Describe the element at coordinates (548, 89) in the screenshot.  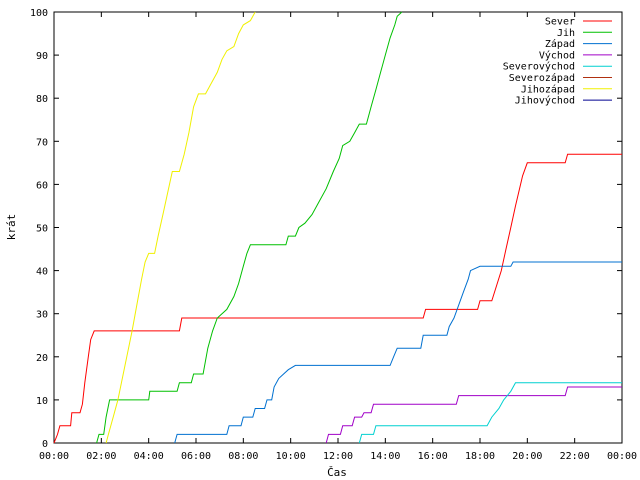
I see `legend-label: Jihozápad` at that location.